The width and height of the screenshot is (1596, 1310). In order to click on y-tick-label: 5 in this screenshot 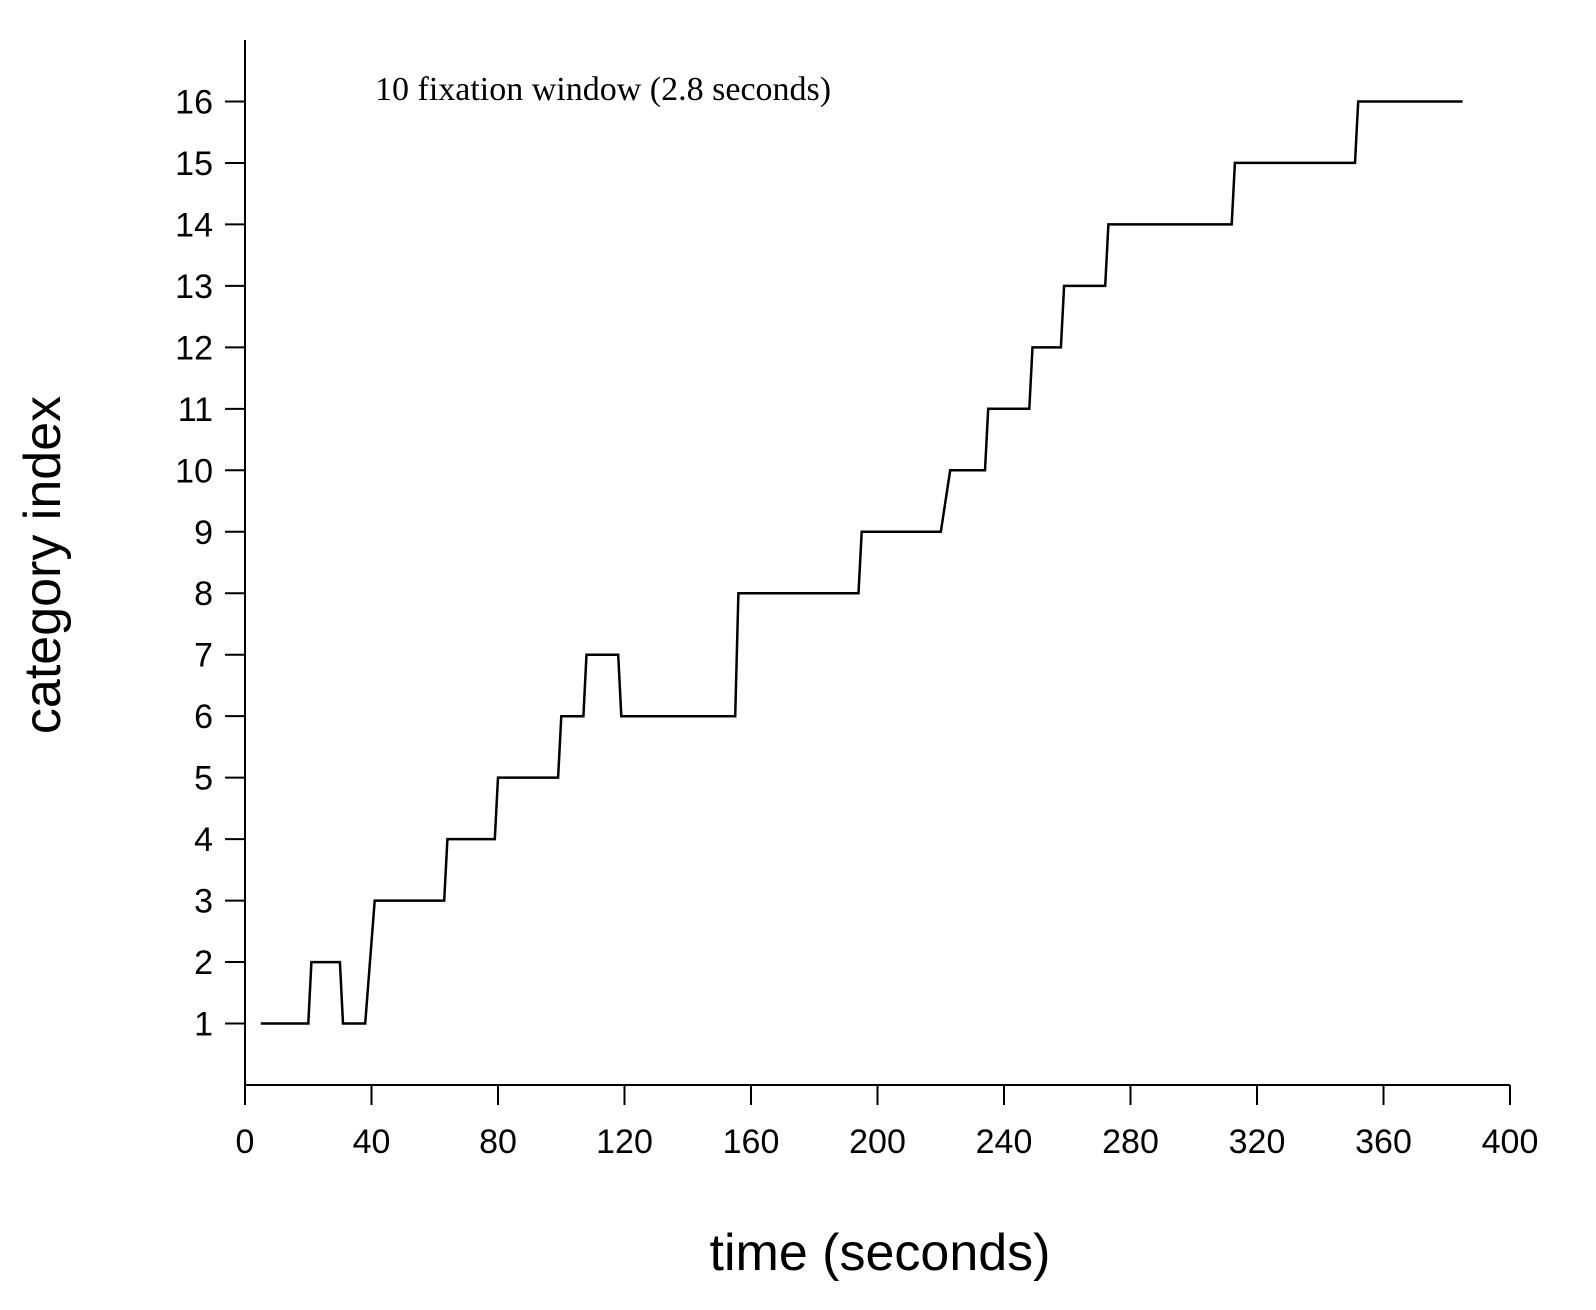, I will do `click(203, 779)`.